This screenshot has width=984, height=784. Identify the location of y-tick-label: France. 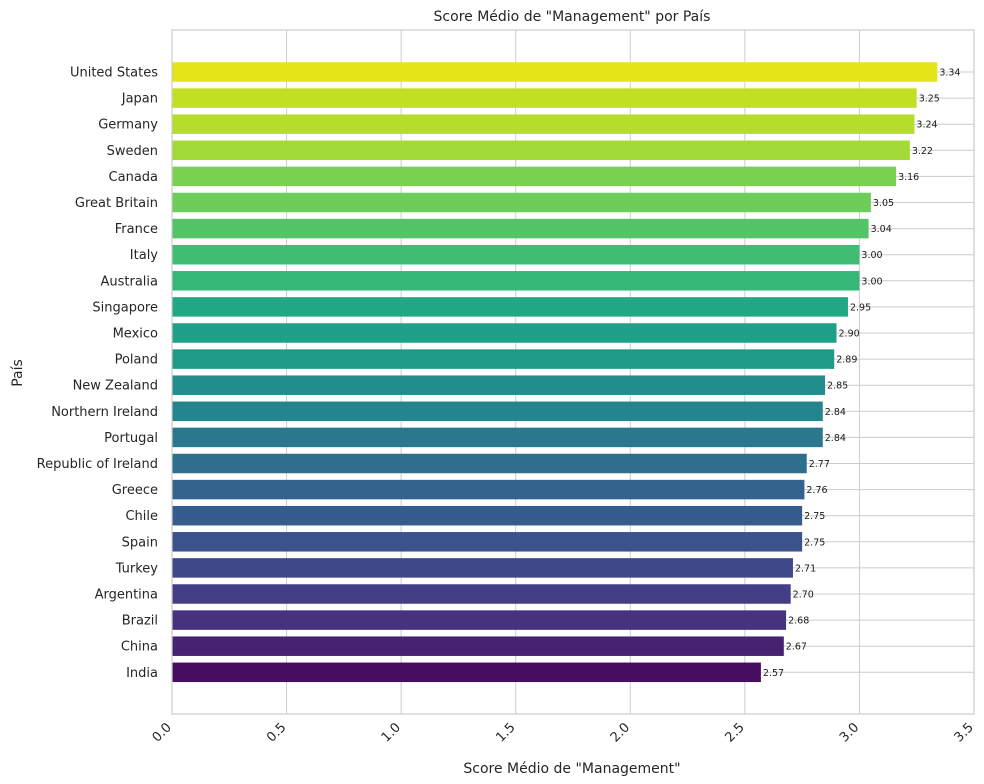
(136, 229).